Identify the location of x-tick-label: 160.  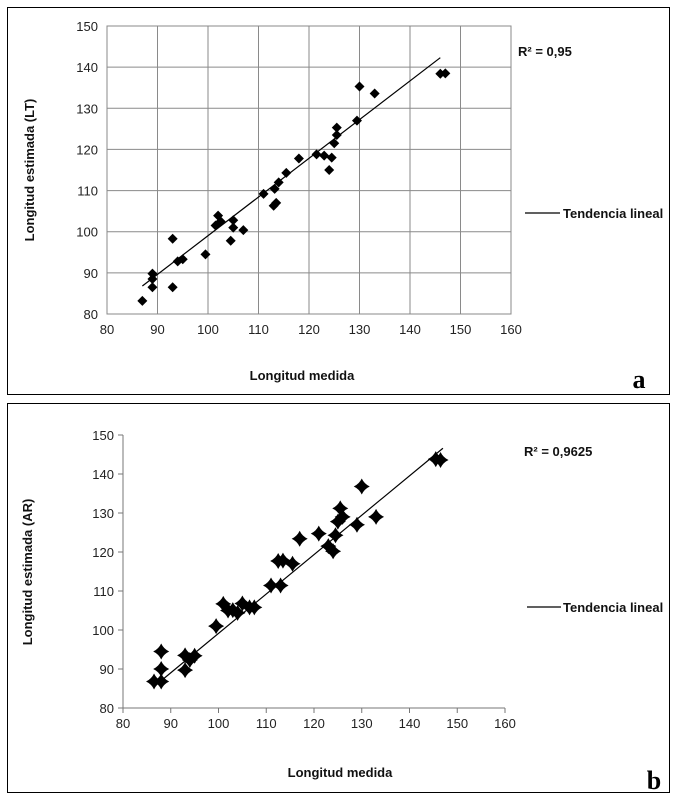
(511, 329).